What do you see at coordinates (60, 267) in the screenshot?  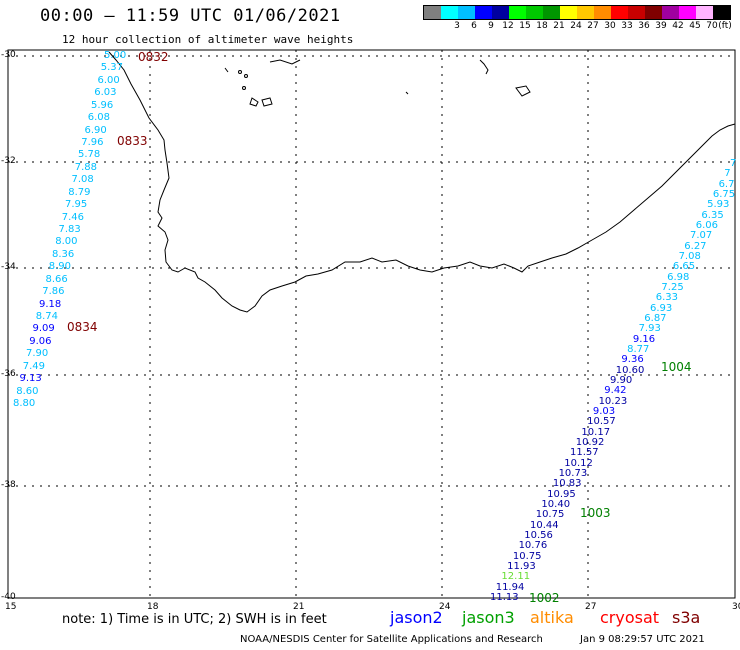 I see `wave-height-west: 8.90` at bounding box center [60, 267].